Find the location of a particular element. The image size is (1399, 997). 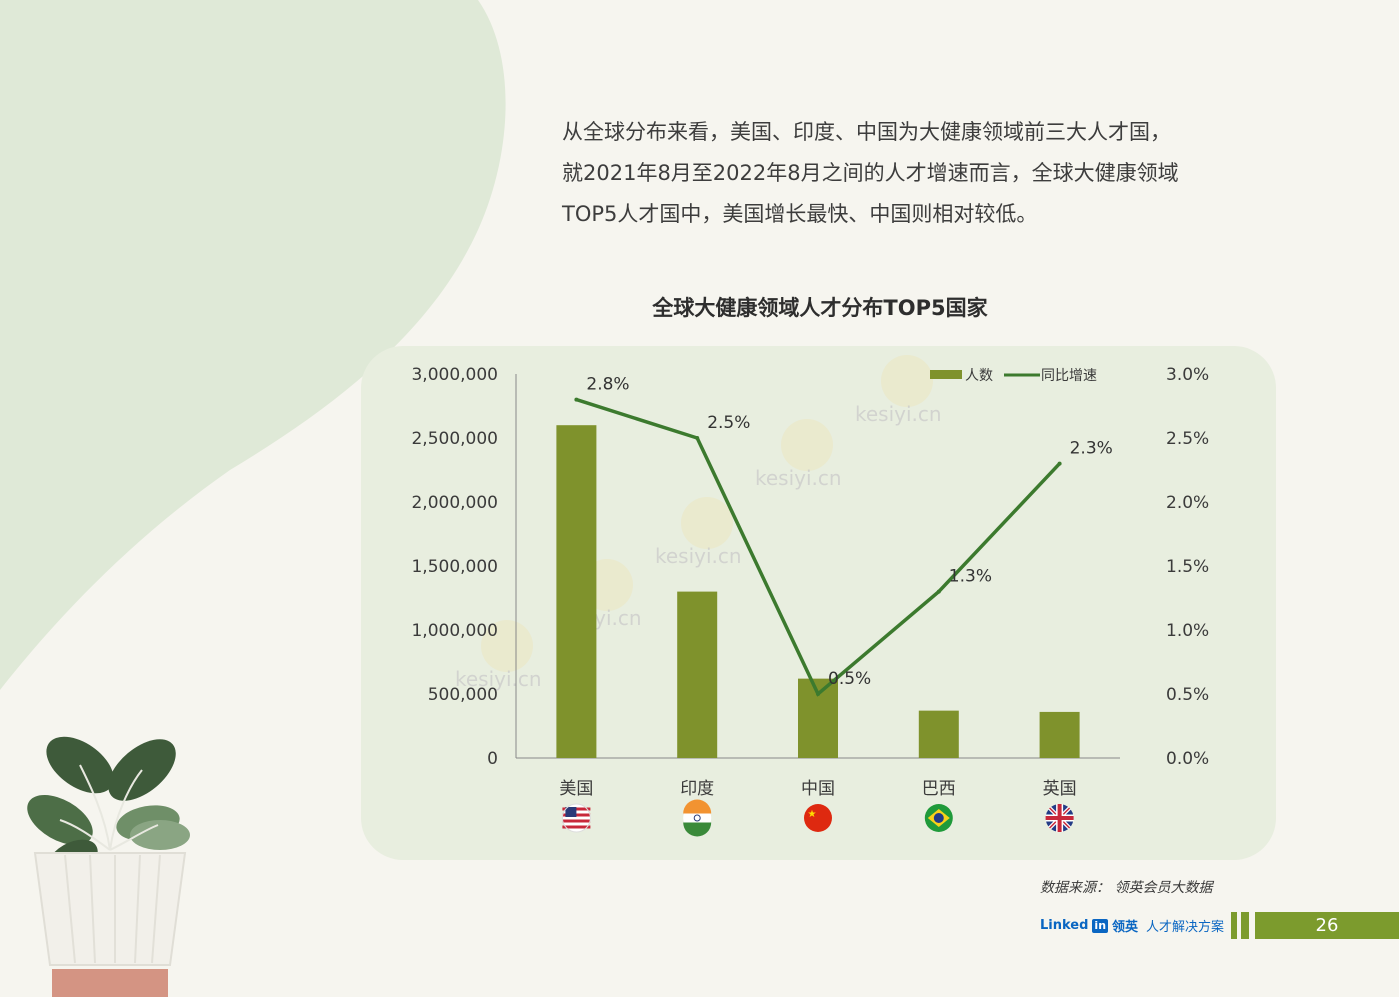

y-right-tick-label: 1.5% is located at coordinates (1187, 567).